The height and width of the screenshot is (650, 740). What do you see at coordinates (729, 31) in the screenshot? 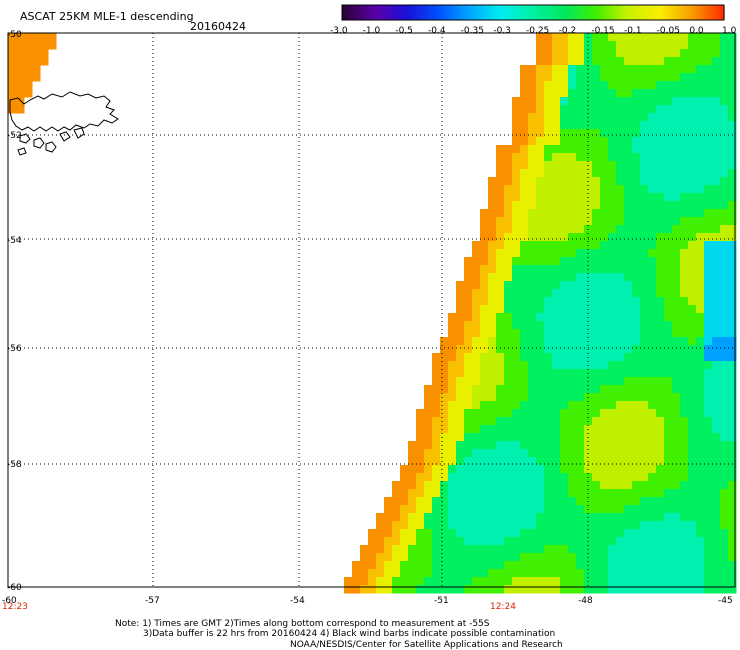
I see `colorbar-label: 1.0` at bounding box center [729, 31].